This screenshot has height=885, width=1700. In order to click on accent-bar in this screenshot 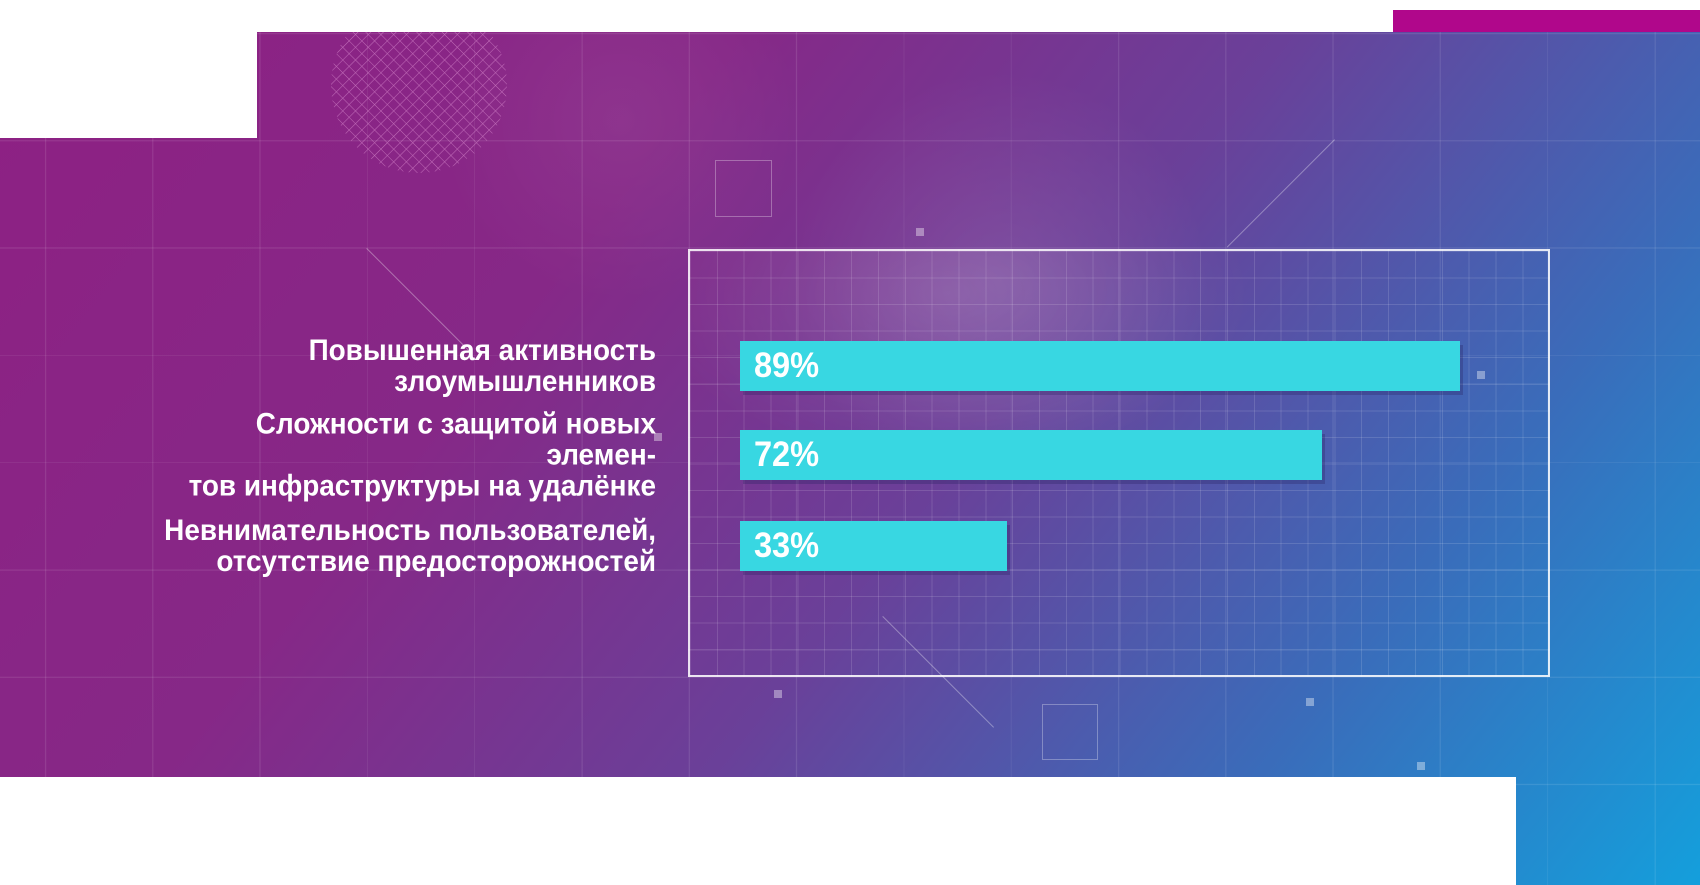, I will do `click(1546, 21)`.